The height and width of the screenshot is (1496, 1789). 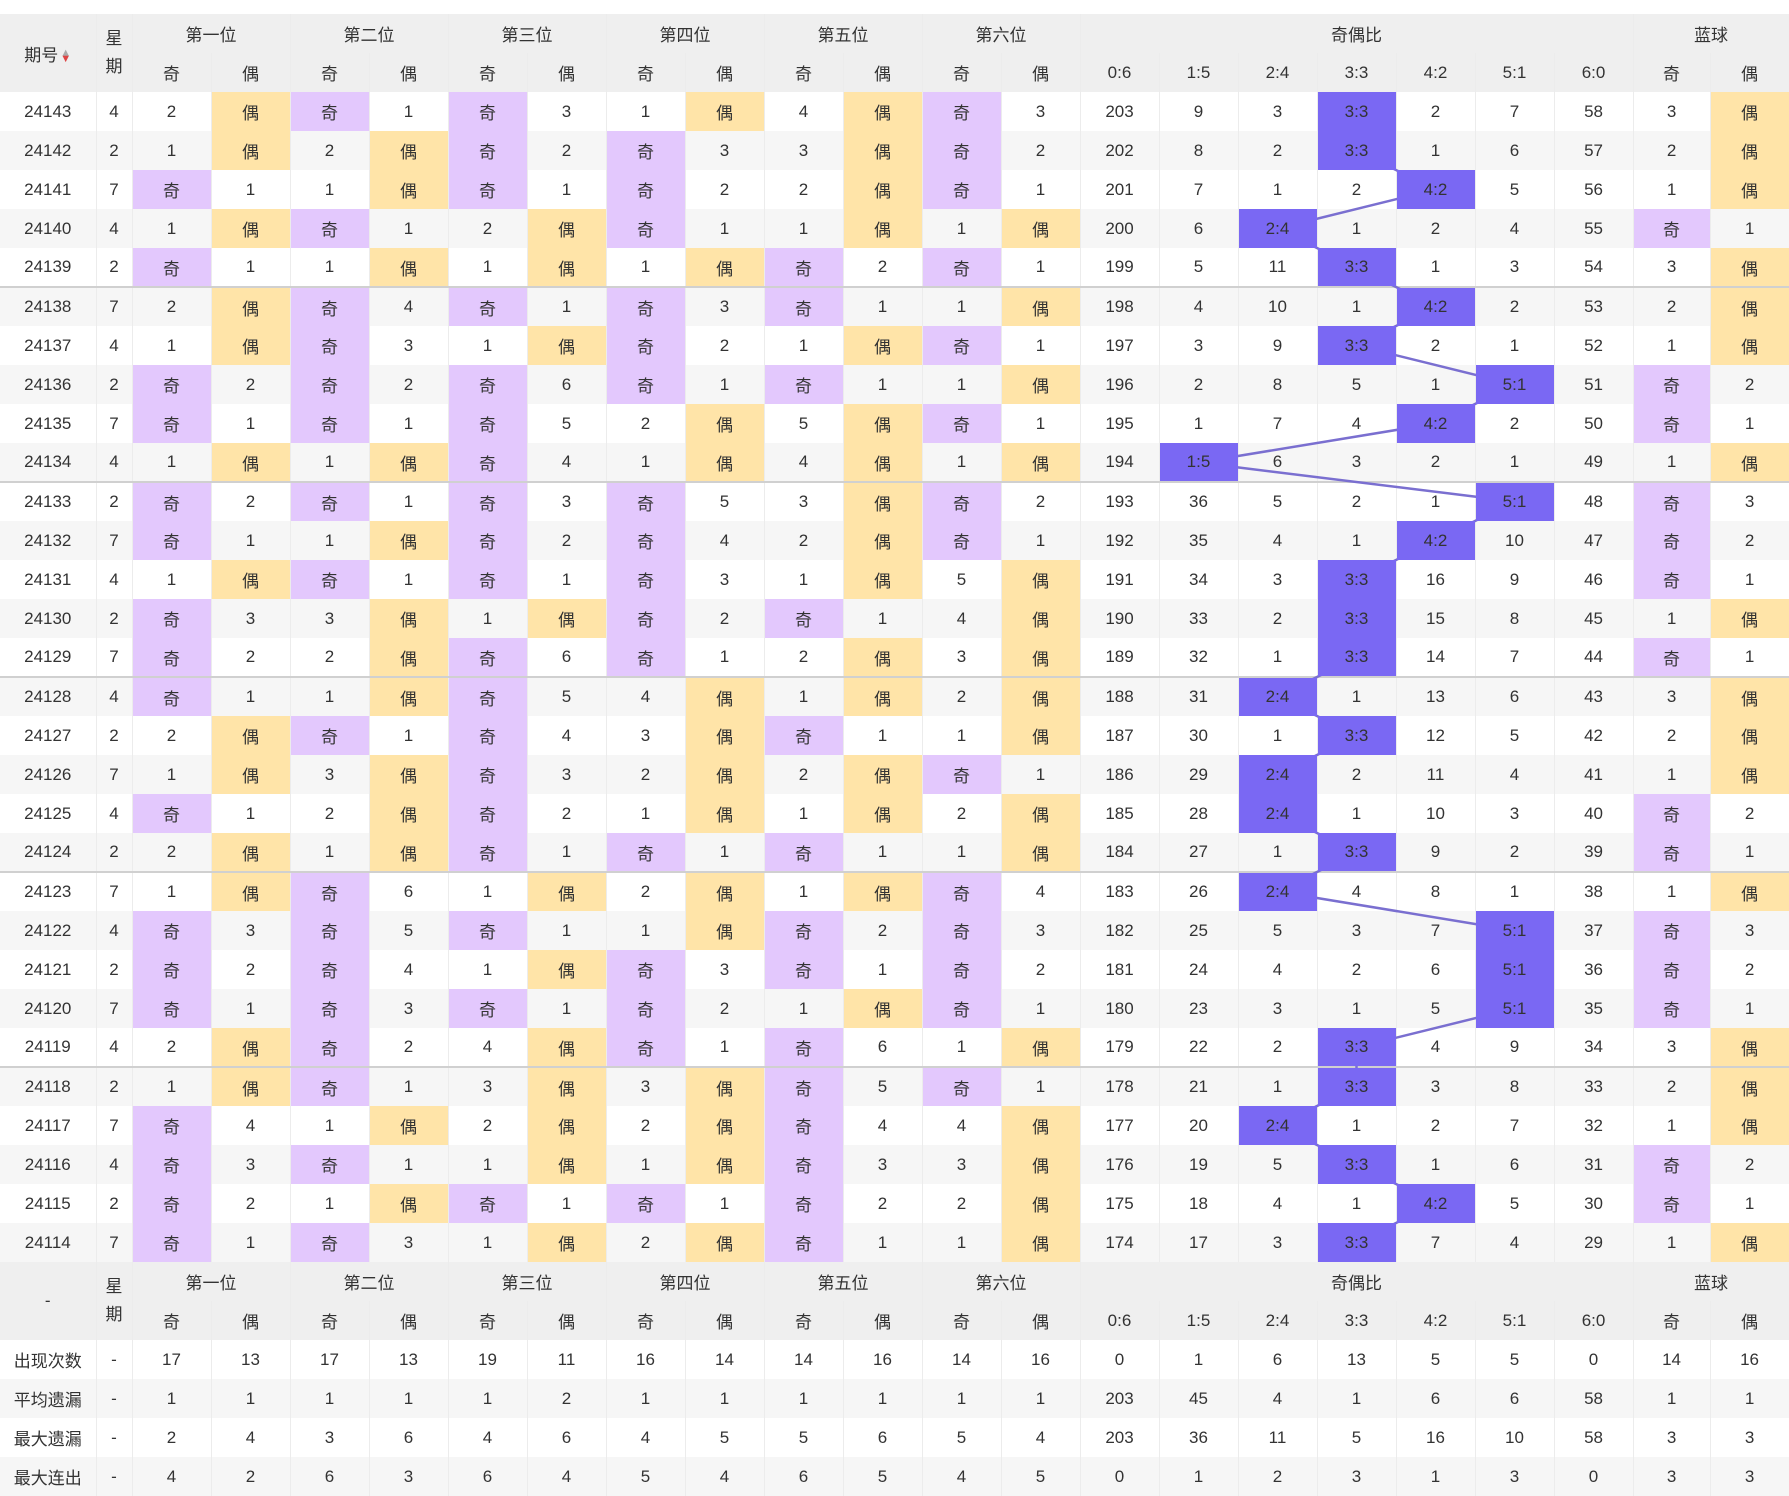 What do you see at coordinates (1199, 189) in the screenshot?
I see `ratio-cell-1-5: 7` at bounding box center [1199, 189].